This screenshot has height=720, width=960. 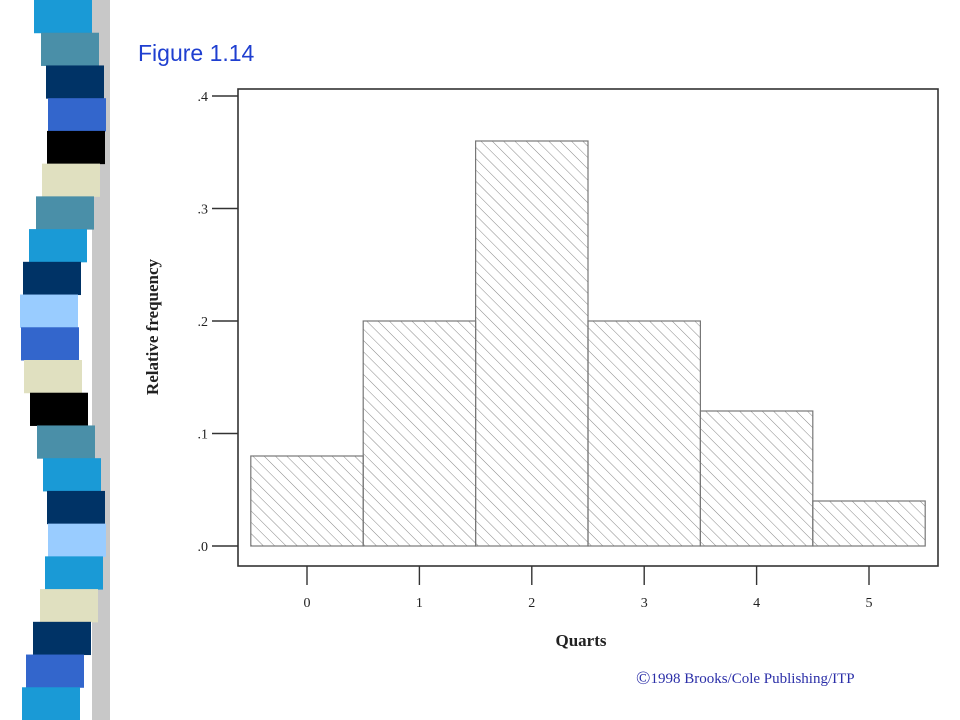 I want to click on y-tick-label: .4, so click(x=203, y=97).